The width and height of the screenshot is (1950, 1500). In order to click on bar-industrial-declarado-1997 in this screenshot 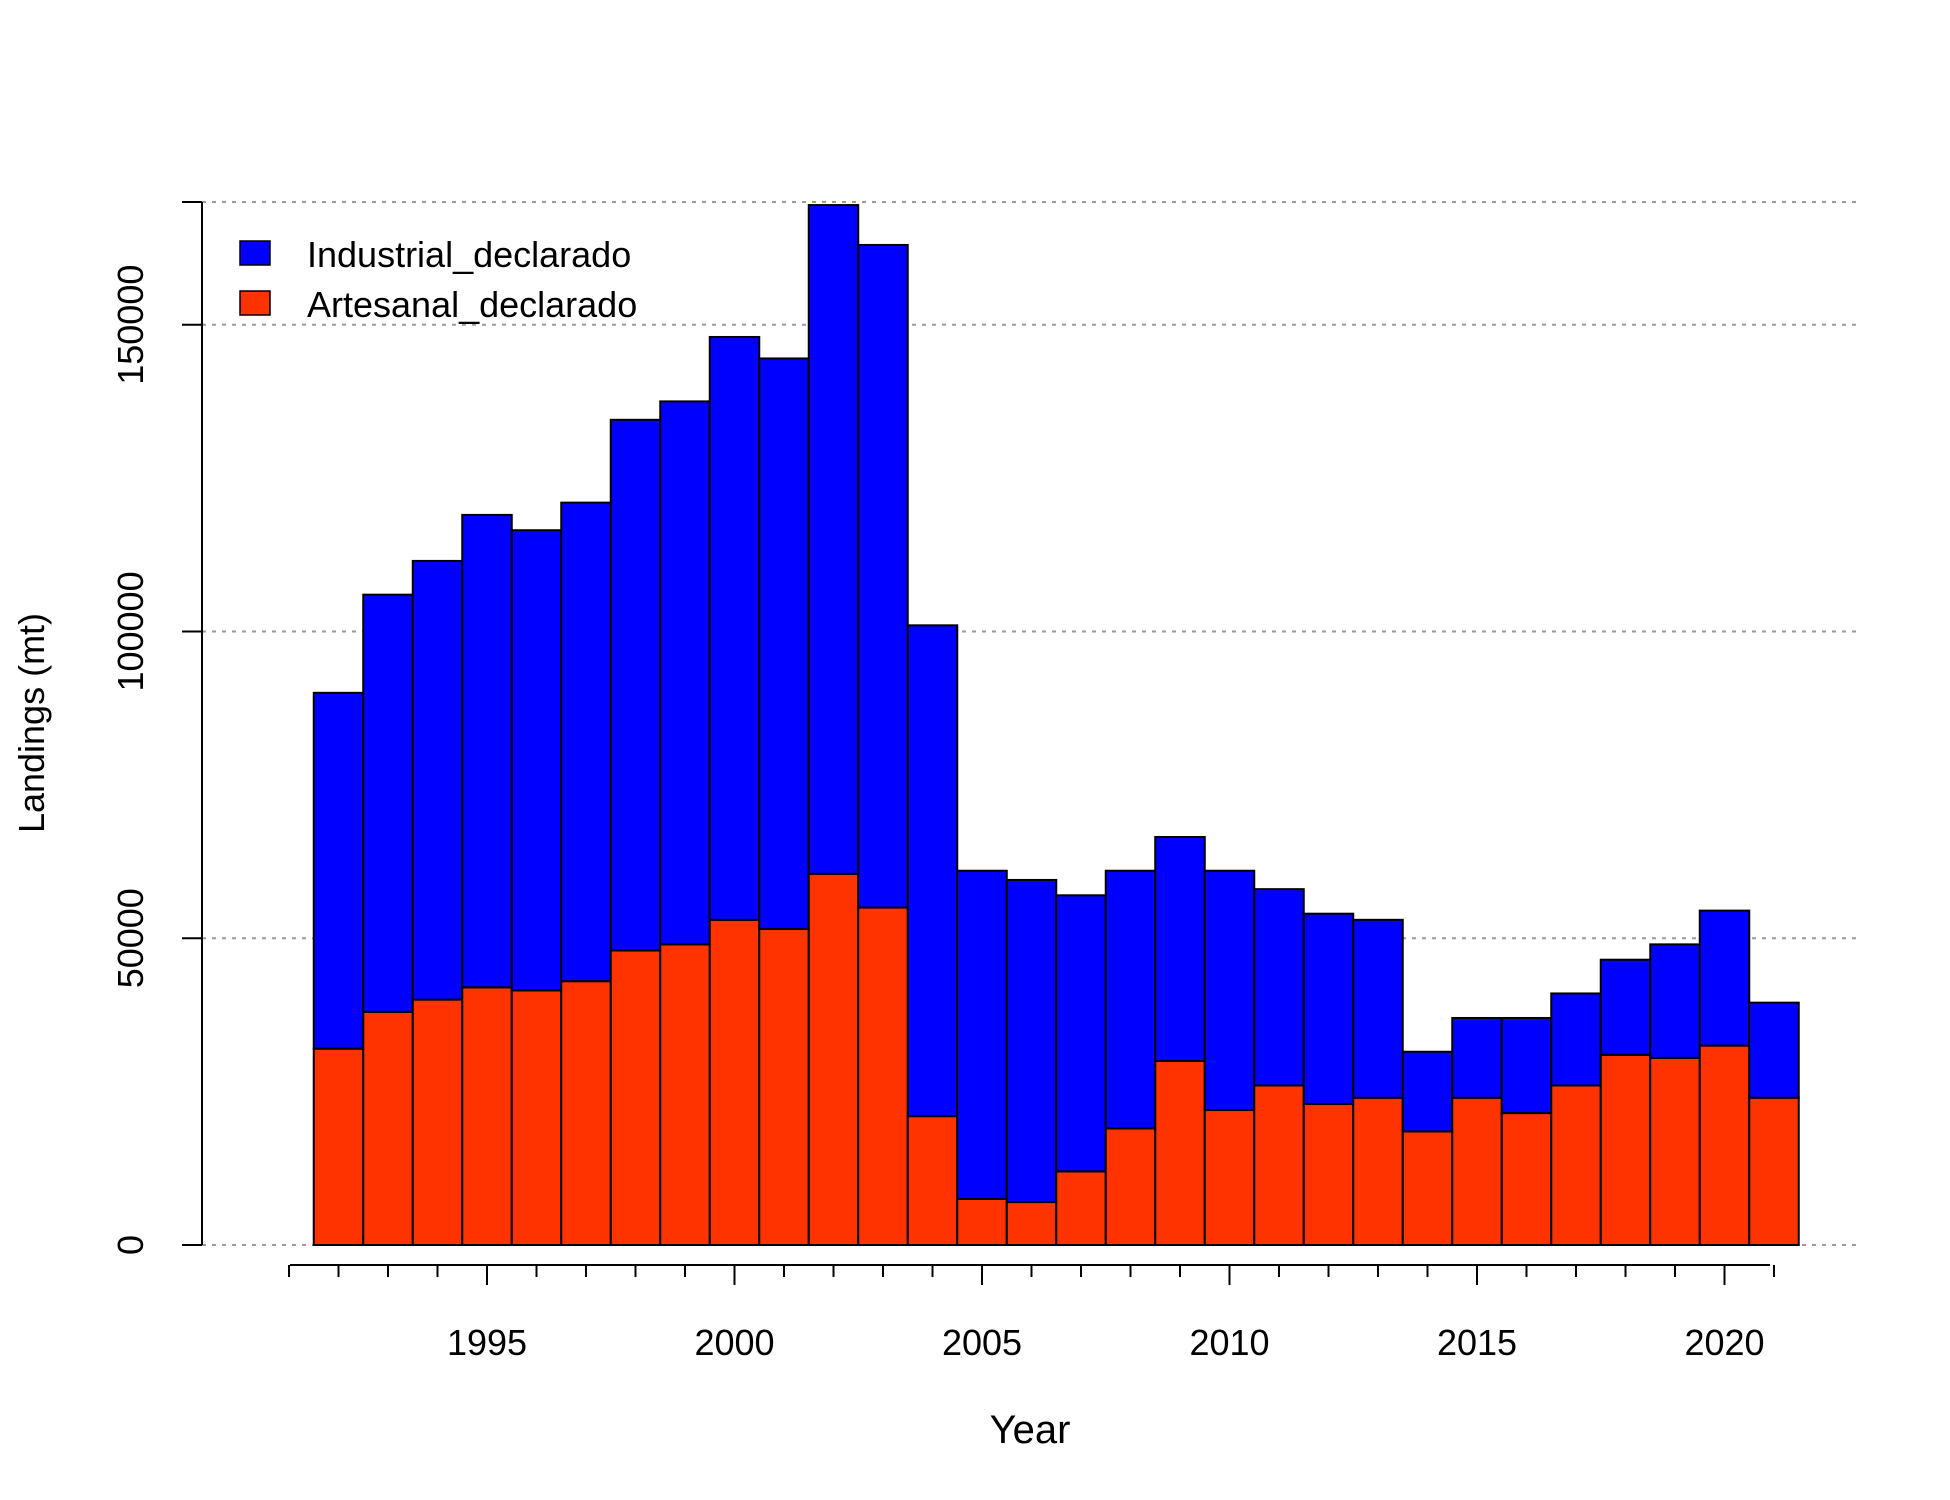, I will do `click(586, 742)`.